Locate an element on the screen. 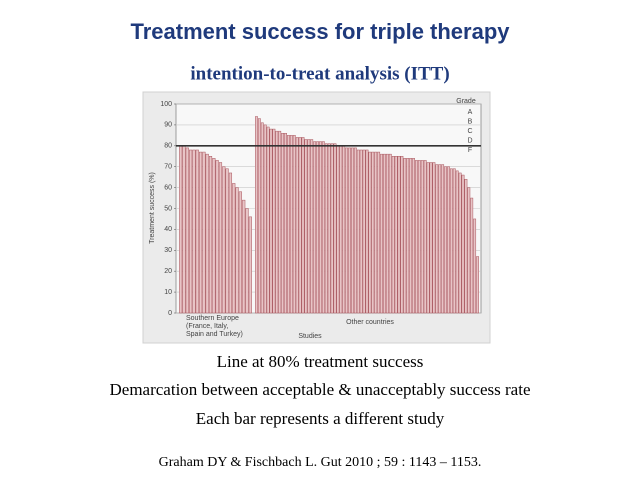  y-tick-label: 50 is located at coordinates (168, 208).